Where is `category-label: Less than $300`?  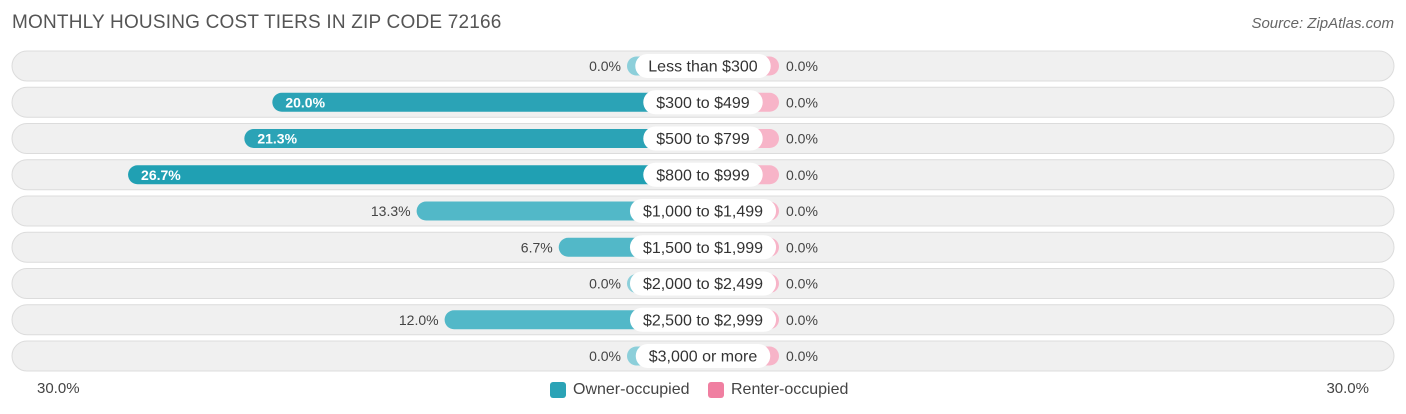 category-label: Less than $300 is located at coordinates (703, 67).